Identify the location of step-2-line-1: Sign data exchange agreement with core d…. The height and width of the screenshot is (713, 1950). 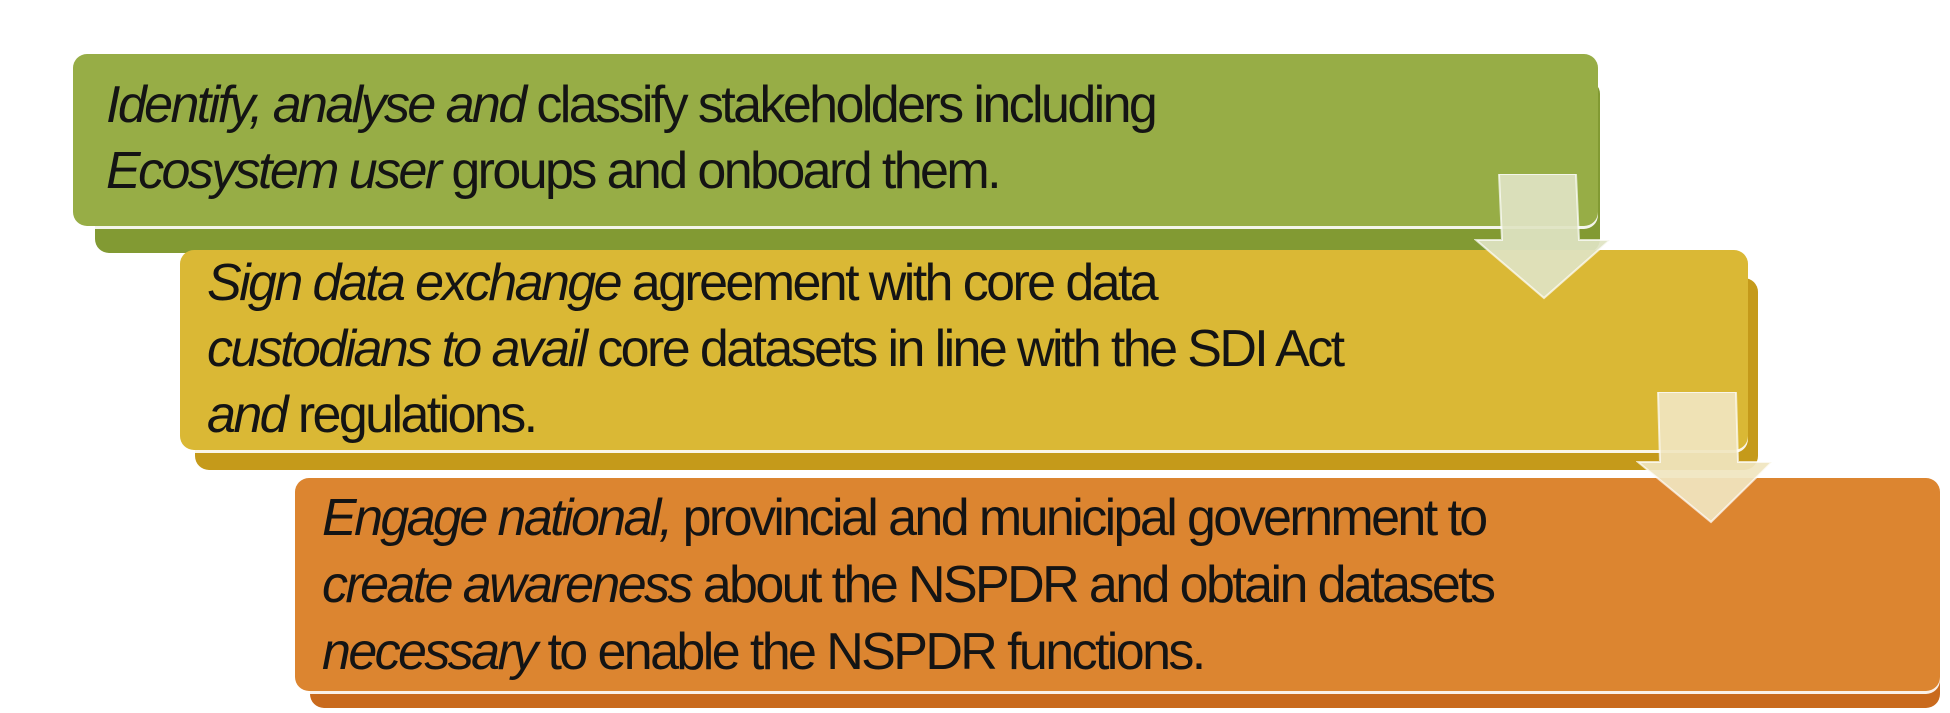
(683, 283).